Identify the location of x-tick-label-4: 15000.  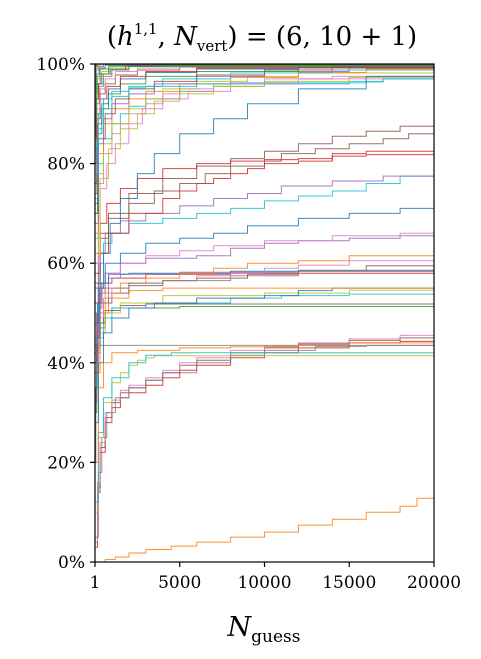
(349, 583).